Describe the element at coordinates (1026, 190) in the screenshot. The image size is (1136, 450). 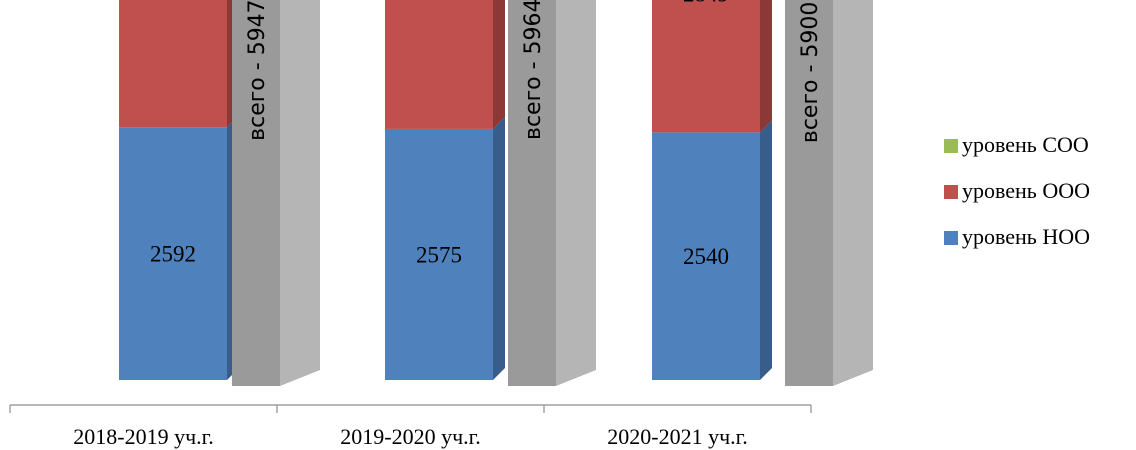
I see `legend-label: уровень ООО` at that location.